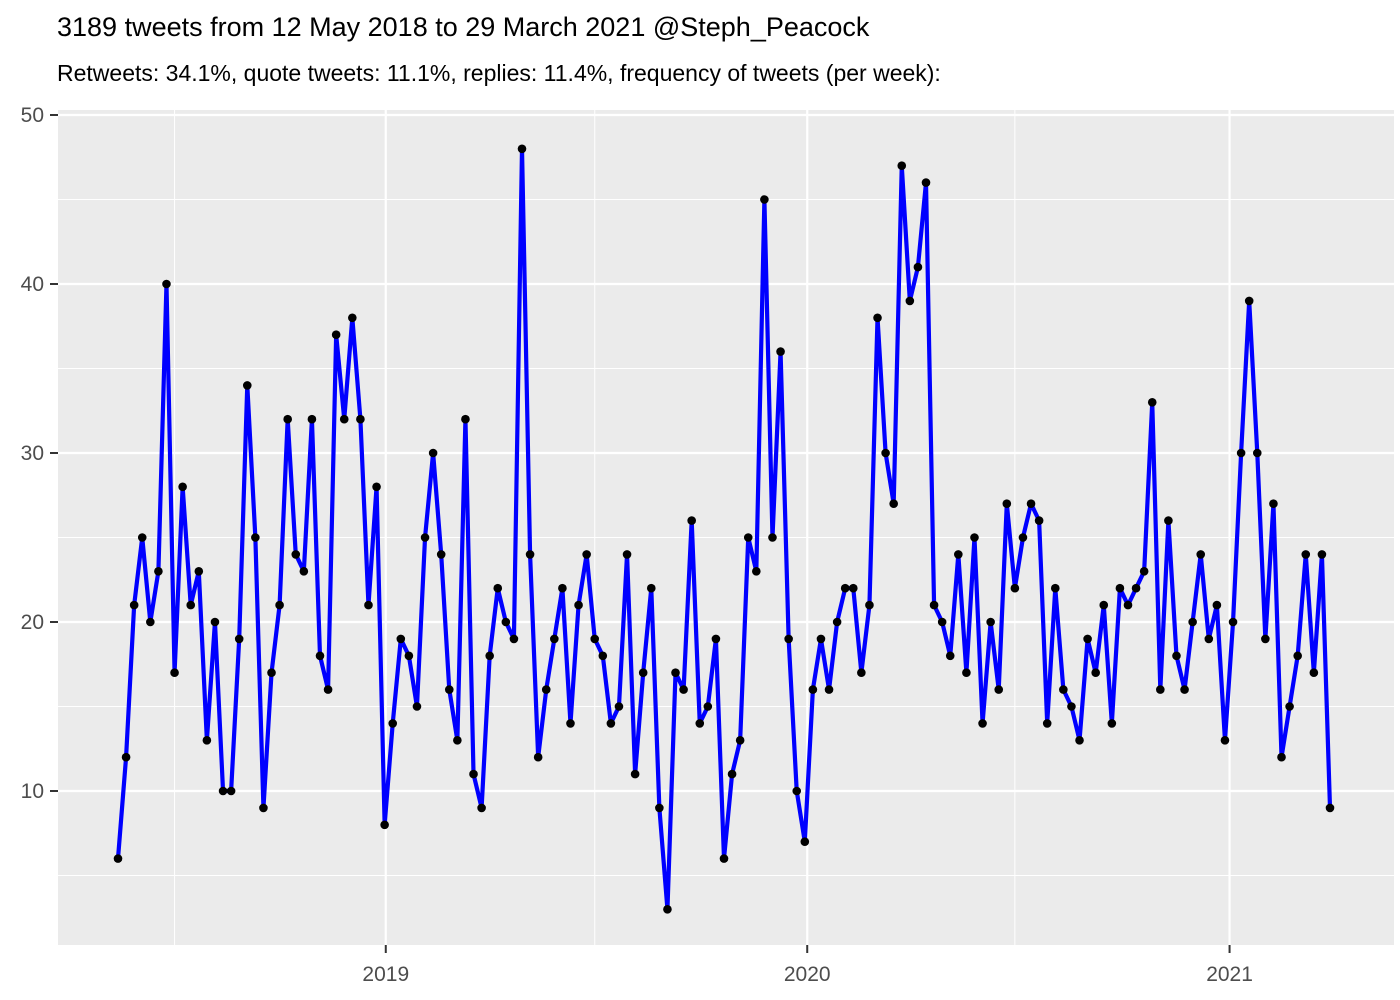 The height and width of the screenshot is (1000, 1400). What do you see at coordinates (32, 284) in the screenshot?
I see `y-axis-label: 40` at bounding box center [32, 284].